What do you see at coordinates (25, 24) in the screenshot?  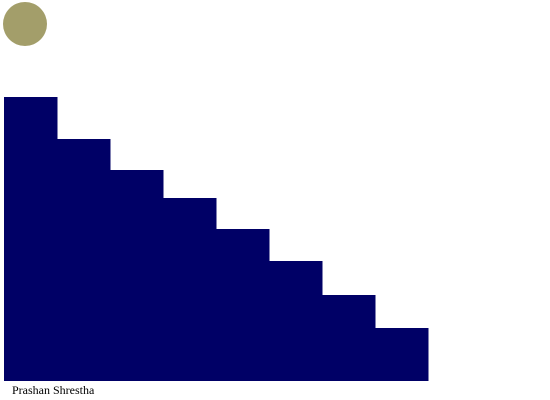 I see `olive-circle` at bounding box center [25, 24].